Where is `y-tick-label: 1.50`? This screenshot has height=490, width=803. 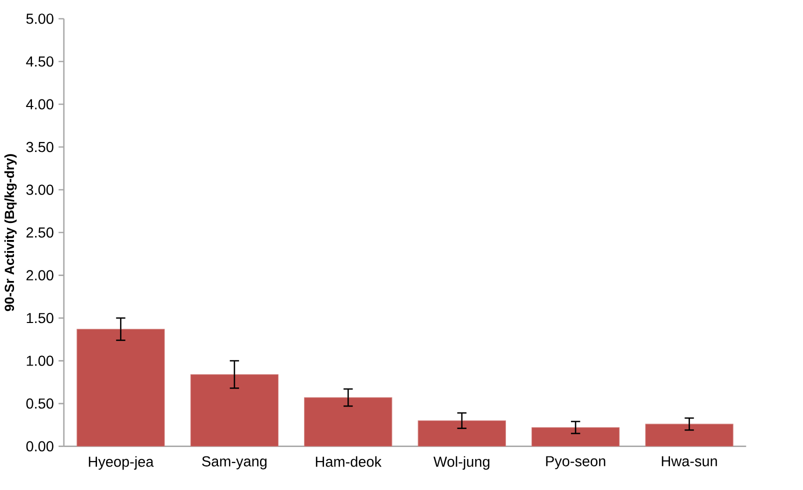 y-tick-label: 1.50 is located at coordinates (40, 318).